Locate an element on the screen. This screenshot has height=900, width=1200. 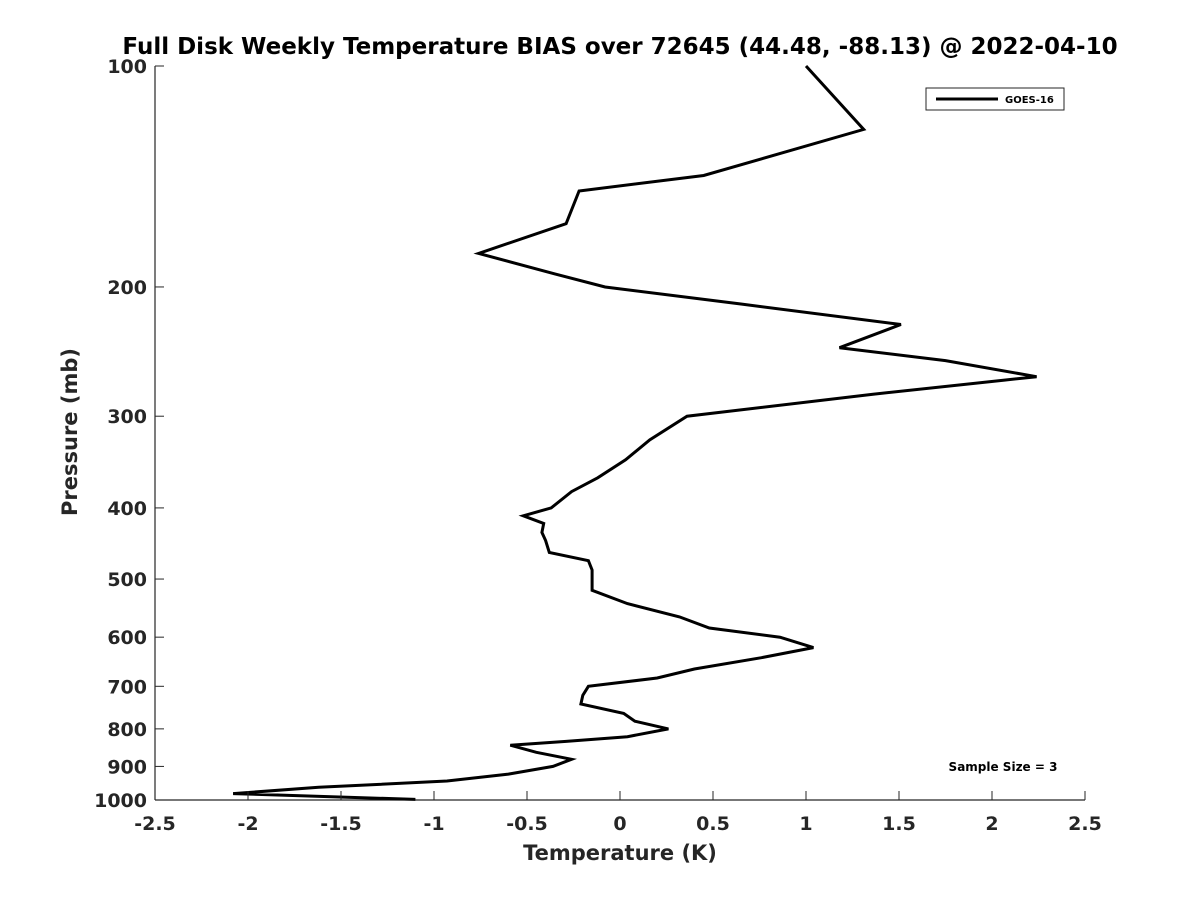
x-tick-label: -1.5 is located at coordinates (341, 824).